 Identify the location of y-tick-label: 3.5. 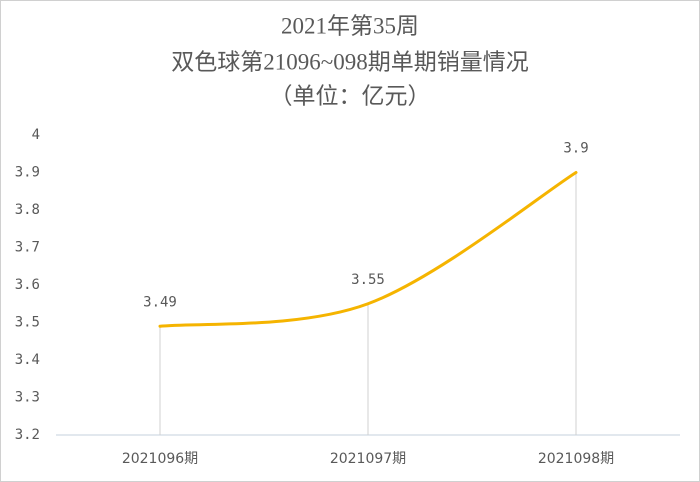
(27, 323).